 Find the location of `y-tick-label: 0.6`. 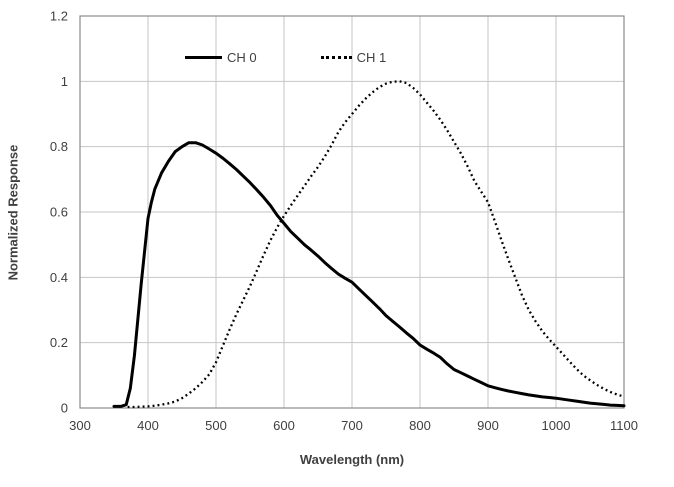

y-tick-label: 0.6 is located at coordinates (59, 212).